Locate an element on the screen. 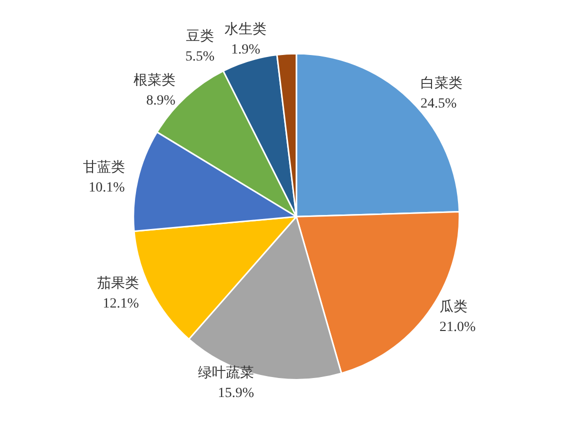 This screenshot has height=429, width=570. data-label: 15.9% is located at coordinates (236, 394).